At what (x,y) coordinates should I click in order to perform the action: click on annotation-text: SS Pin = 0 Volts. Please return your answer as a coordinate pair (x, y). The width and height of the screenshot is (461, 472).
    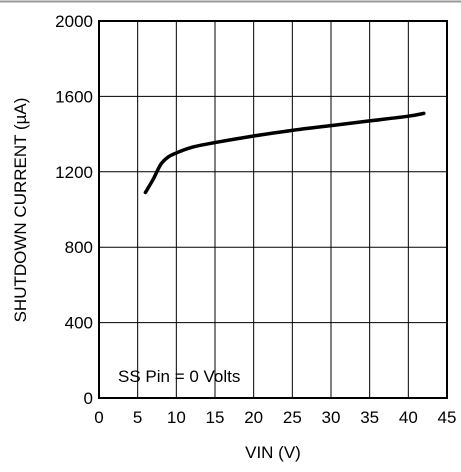
    Looking at the image, I should click on (179, 376).